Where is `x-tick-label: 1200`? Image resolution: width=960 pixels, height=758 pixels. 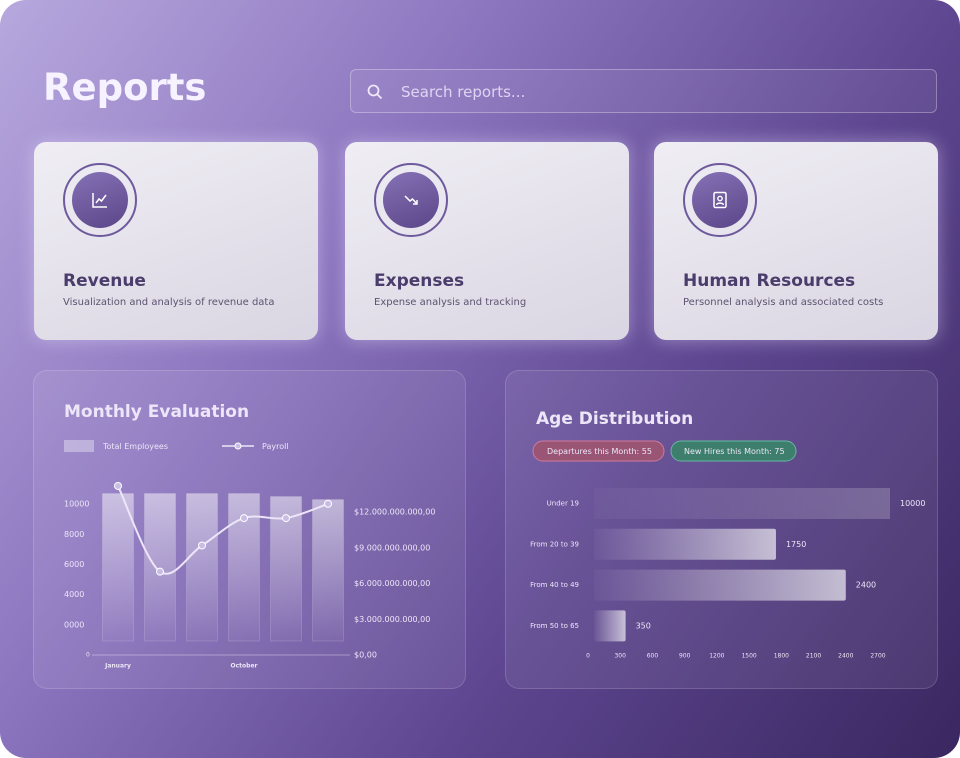 x-tick-label: 1200 is located at coordinates (716, 656).